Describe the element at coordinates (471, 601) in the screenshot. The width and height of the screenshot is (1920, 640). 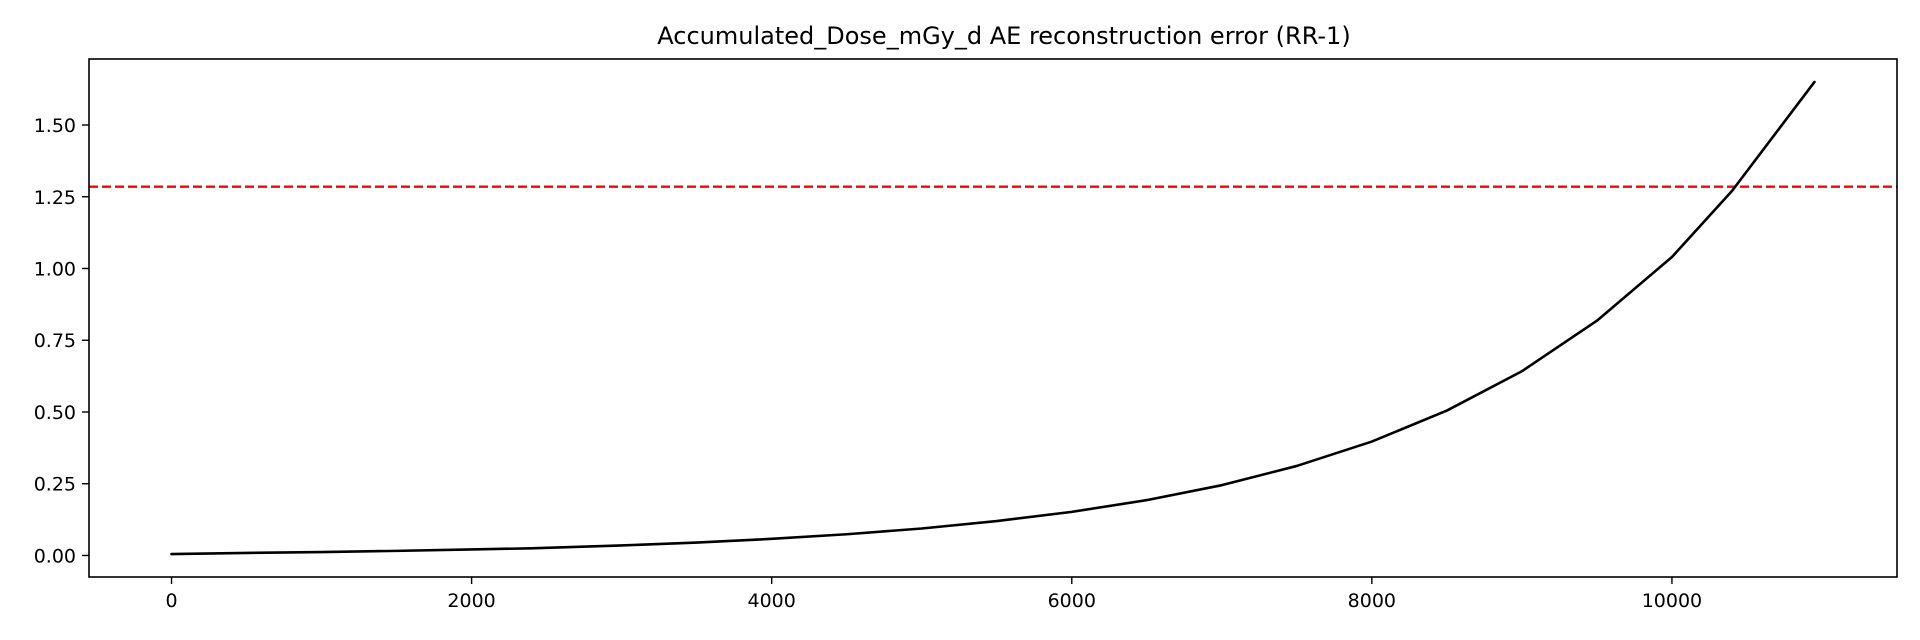
I see `x-tick-label: 2000` at that location.